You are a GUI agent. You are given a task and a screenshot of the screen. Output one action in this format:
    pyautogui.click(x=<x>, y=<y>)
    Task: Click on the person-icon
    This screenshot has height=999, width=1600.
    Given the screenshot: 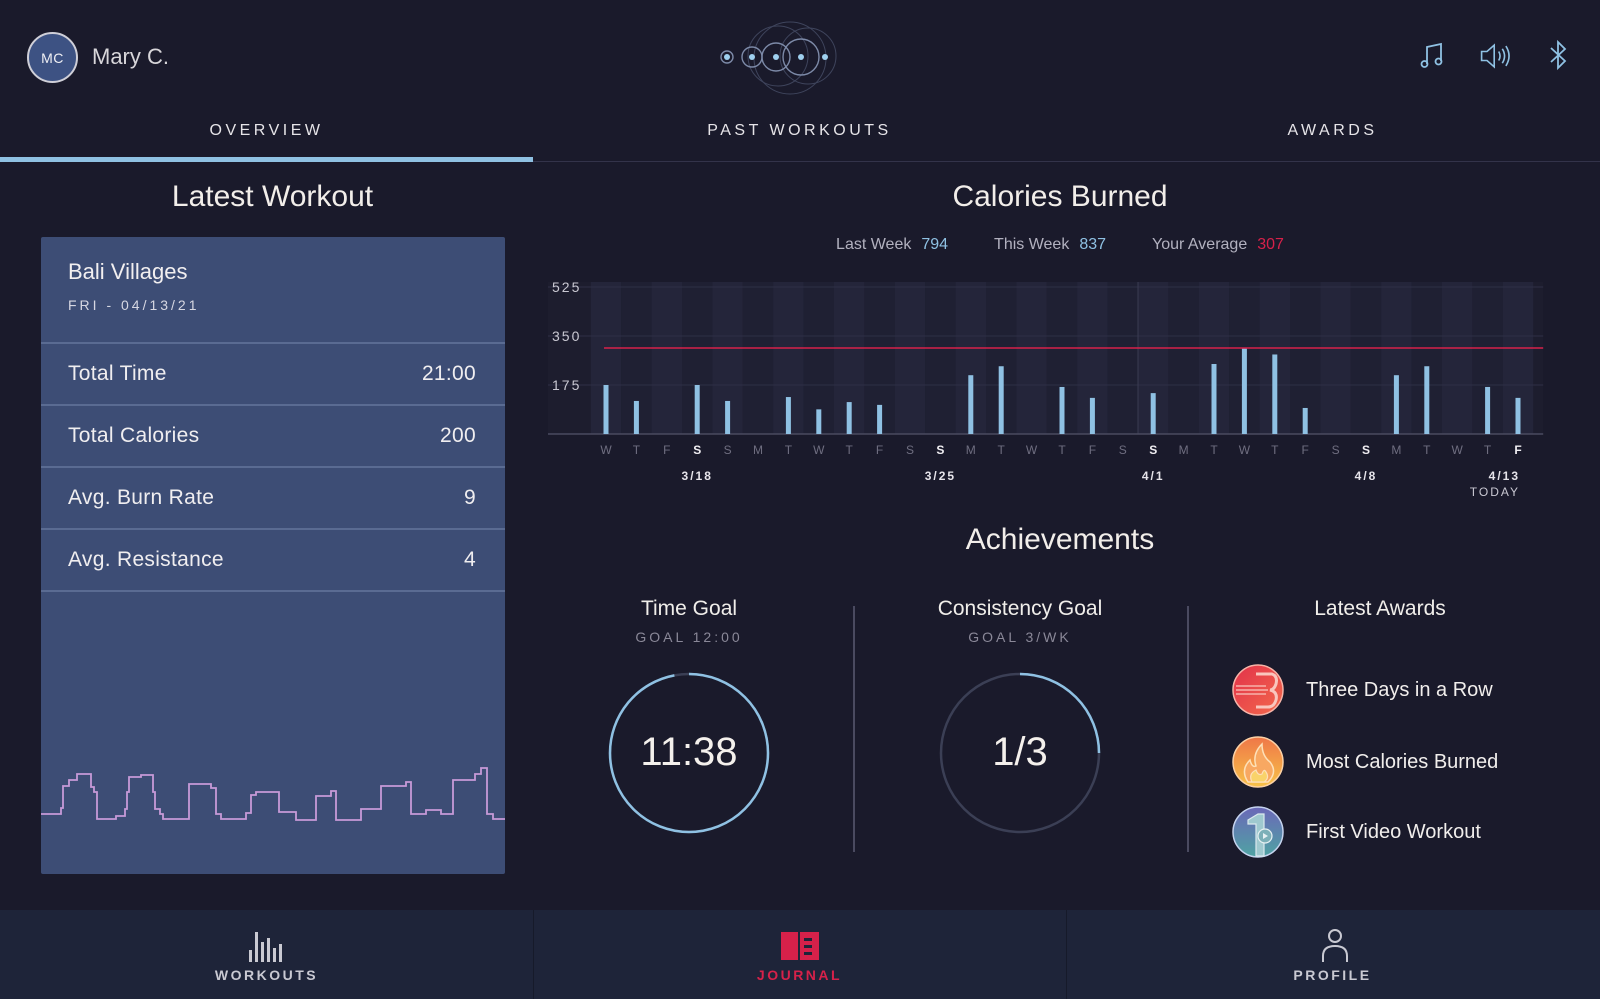 What is the action you would take?
    pyautogui.click(x=1335, y=945)
    